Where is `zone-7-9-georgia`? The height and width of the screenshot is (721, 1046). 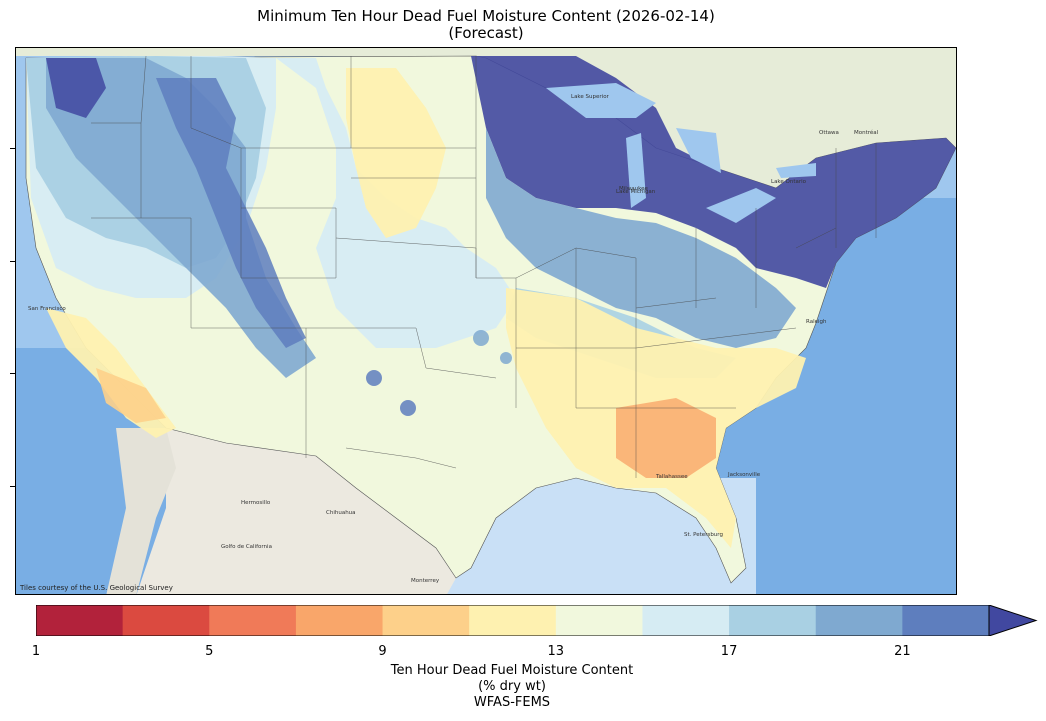 zone-7-9-georgia is located at coordinates (666, 438).